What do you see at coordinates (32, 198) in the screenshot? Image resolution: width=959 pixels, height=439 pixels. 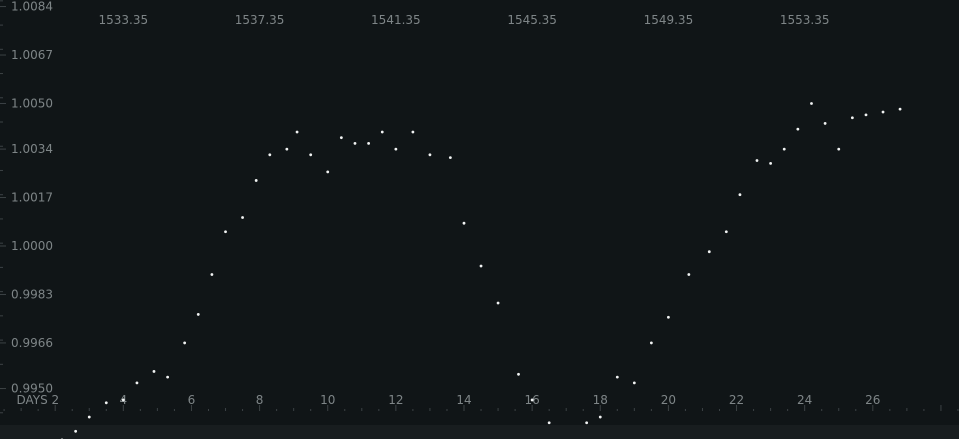 I see `y-axis-tick-label: 1.0017` at bounding box center [32, 198].